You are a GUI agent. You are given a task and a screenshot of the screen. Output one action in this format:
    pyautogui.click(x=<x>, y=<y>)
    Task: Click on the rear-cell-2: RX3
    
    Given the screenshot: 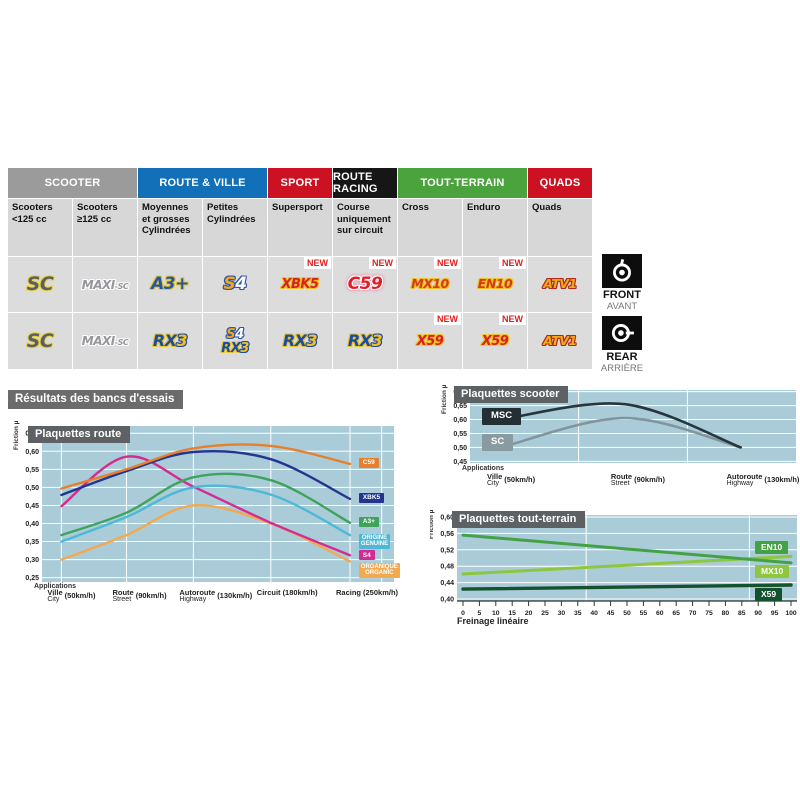 What is the action you would take?
    pyautogui.click(x=170, y=341)
    